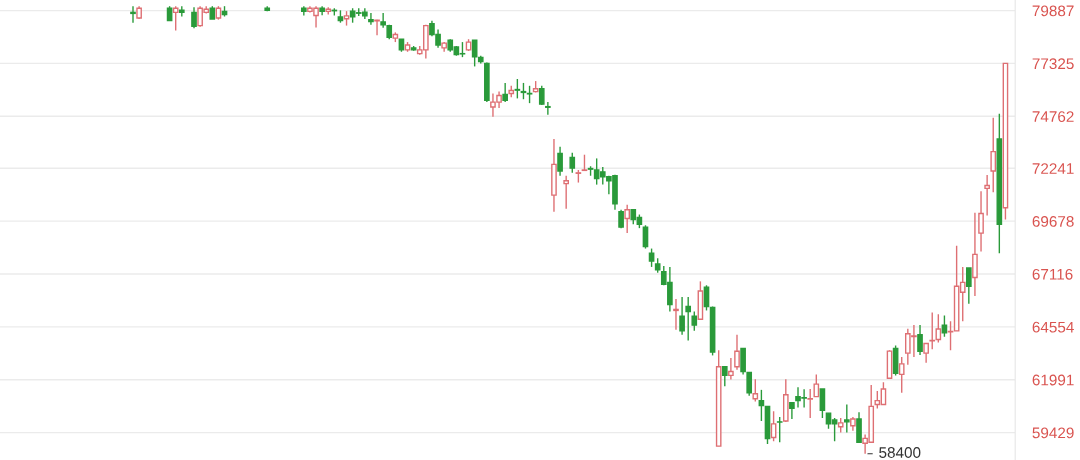 This screenshot has height=460, width=1080. Describe the element at coordinates (1052, 274) in the screenshot. I see `y-tick-label: 67116` at that location.